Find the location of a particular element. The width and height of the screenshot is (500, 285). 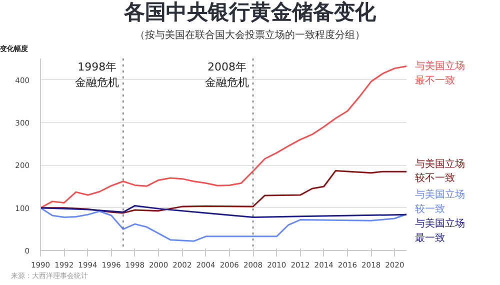

series-label: 与美国立场最不一致 is located at coordinates (440, 73).